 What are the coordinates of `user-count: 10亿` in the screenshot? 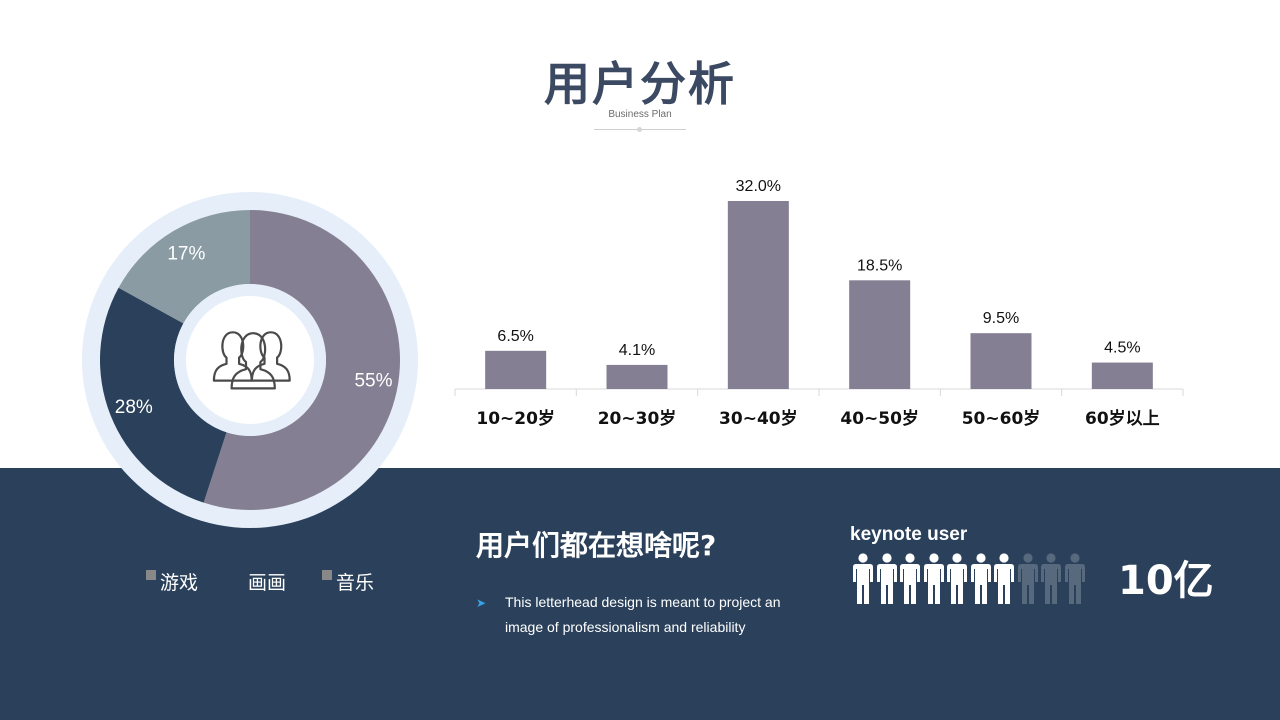 It's located at (1166, 581).